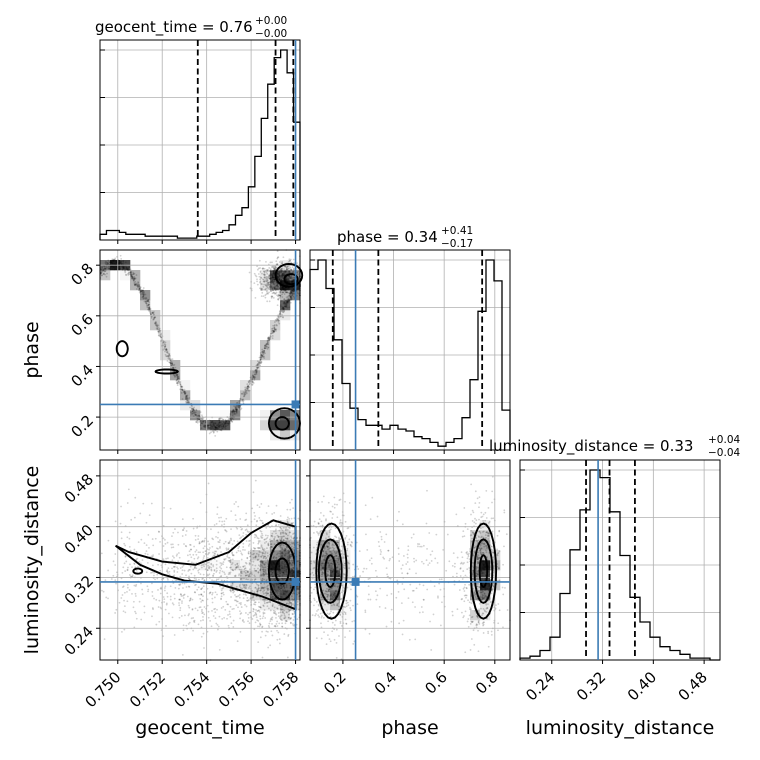 The image size is (760, 760). Describe the element at coordinates (145, 305) in the screenshot. I see `panel-time-phase-density-cell` at that location.